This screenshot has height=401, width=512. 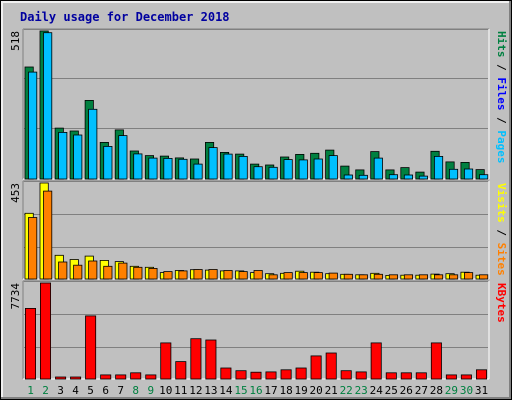 What do you see at coordinates (180, 390) in the screenshot?
I see `x-tick-label-day-11: 11` at bounding box center [180, 390].